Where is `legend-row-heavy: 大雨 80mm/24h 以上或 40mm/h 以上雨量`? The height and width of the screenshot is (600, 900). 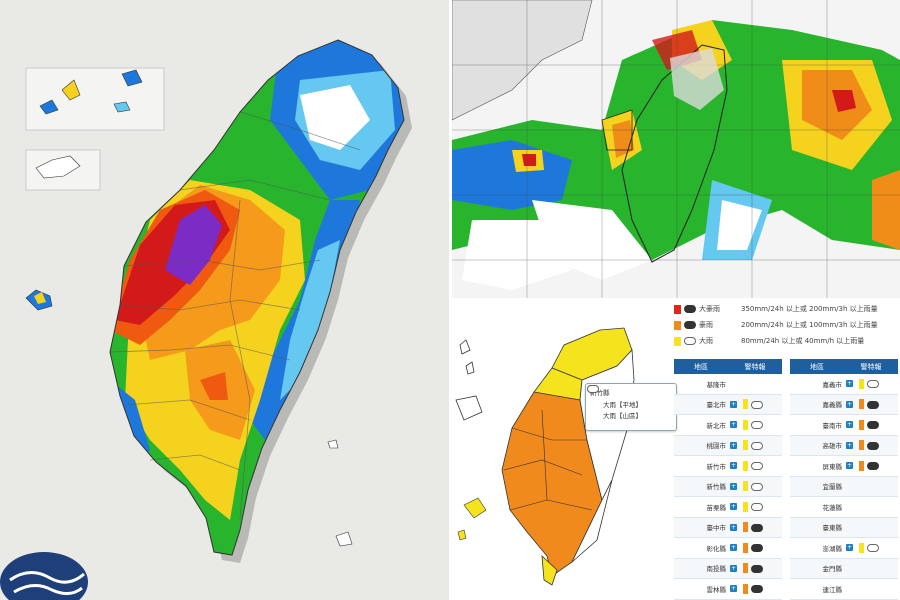
legend-row-heavy: 大雨 80mm/24h 以上或 40mm/h 以上雨量 is located at coordinates (769, 341).